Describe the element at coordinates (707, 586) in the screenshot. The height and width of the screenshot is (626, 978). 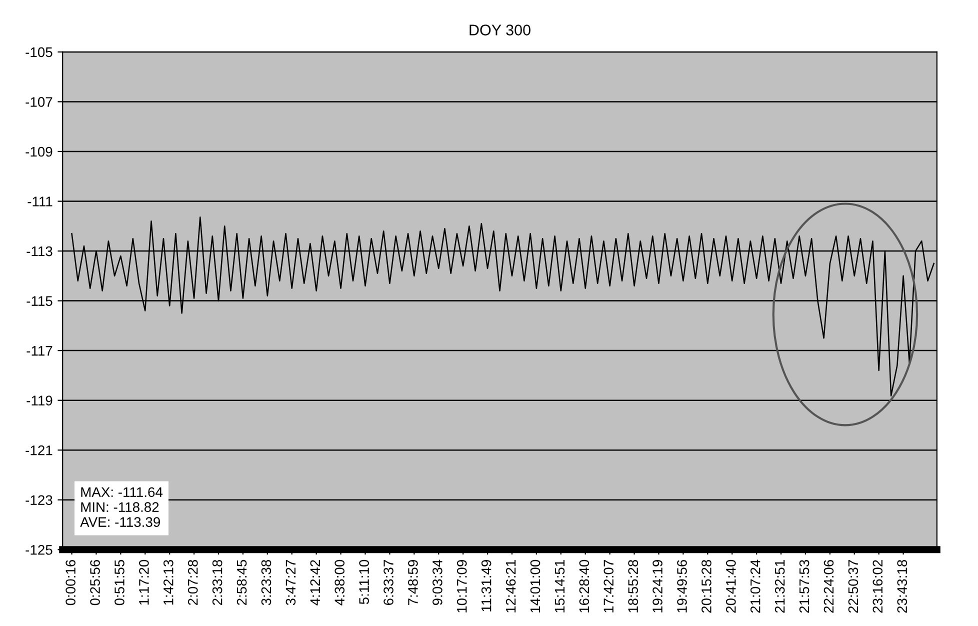
I see `x-tick-label: 20:15:28` at that location.